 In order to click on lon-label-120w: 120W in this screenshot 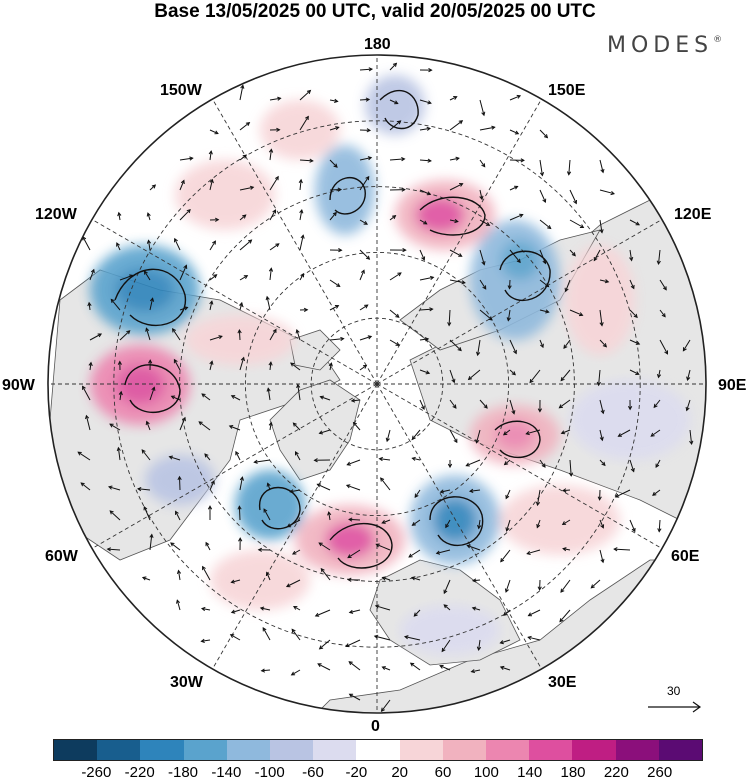, I will do `click(56, 214)`.